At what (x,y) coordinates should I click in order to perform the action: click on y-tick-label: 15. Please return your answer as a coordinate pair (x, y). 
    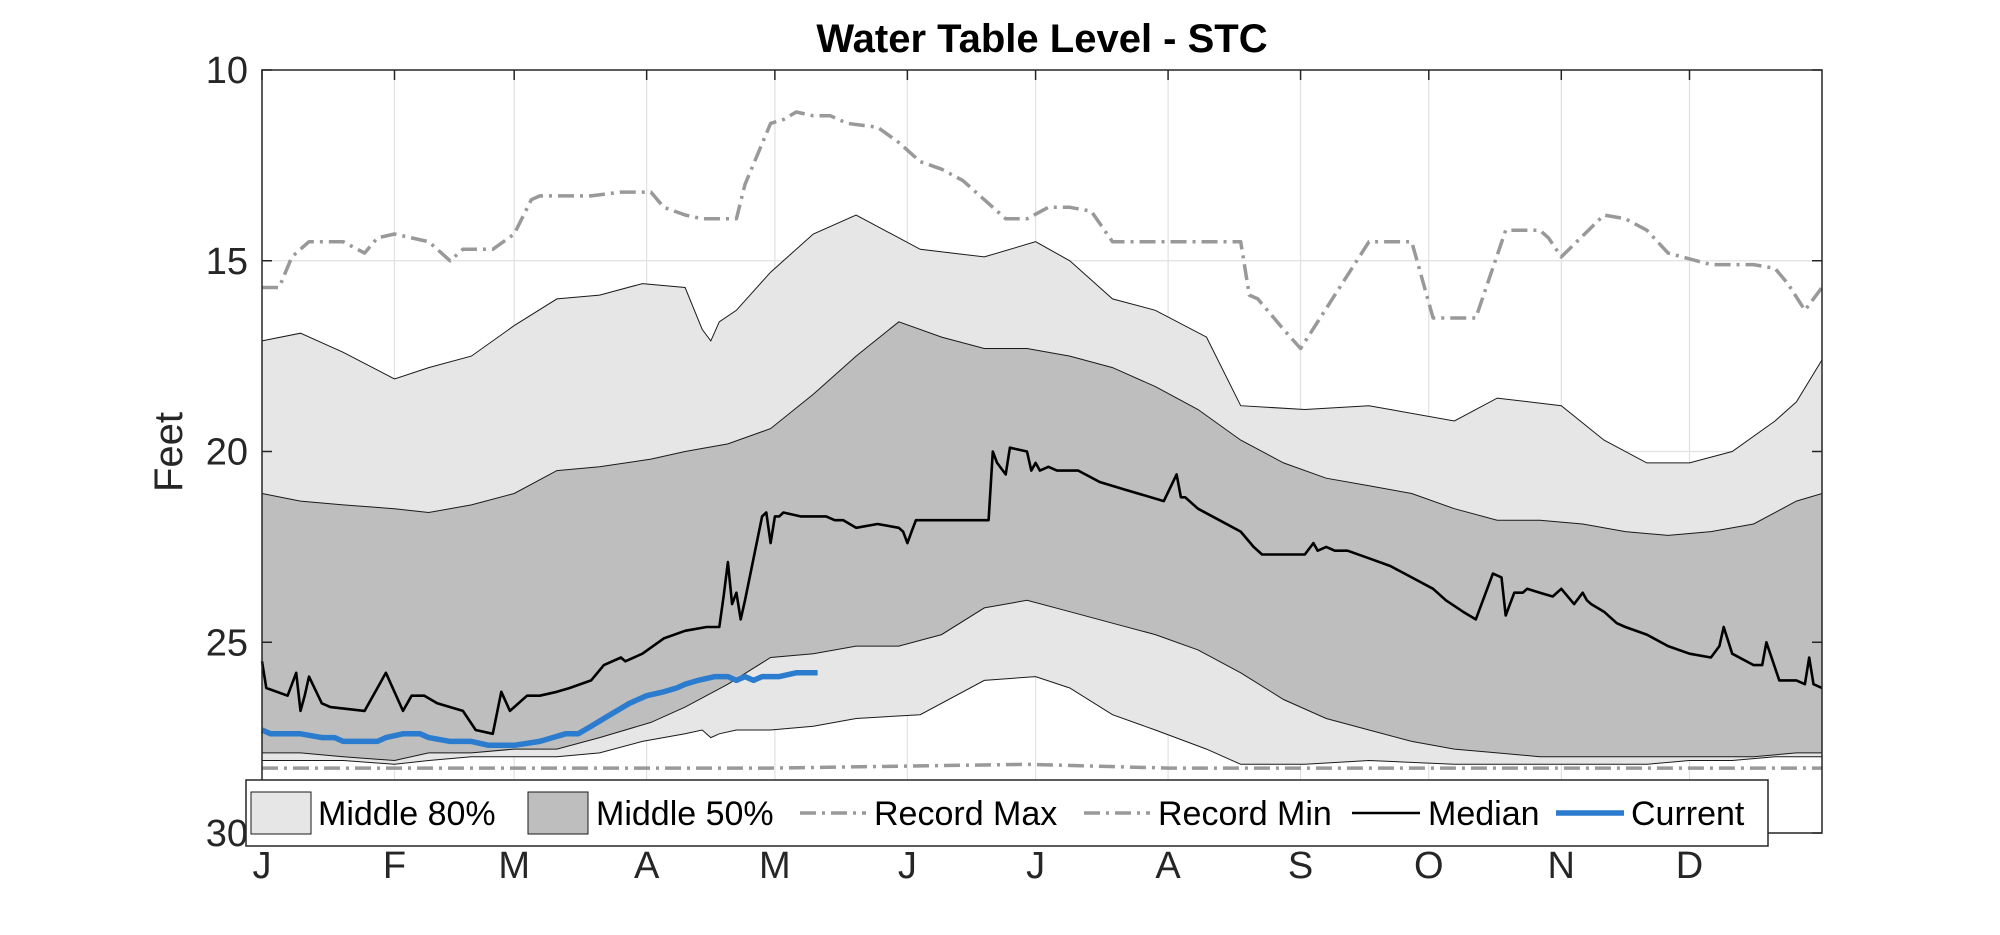
    Looking at the image, I should click on (227, 262).